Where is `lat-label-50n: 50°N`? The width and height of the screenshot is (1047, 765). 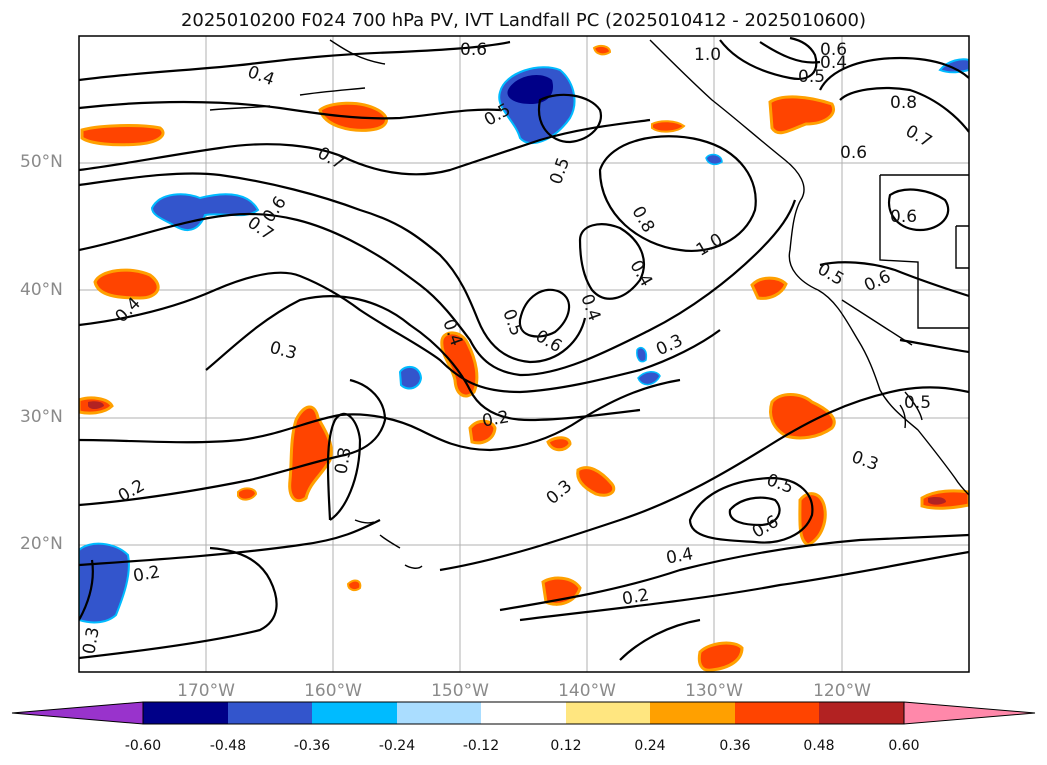 lat-label-50n: 50°N is located at coordinates (41, 162).